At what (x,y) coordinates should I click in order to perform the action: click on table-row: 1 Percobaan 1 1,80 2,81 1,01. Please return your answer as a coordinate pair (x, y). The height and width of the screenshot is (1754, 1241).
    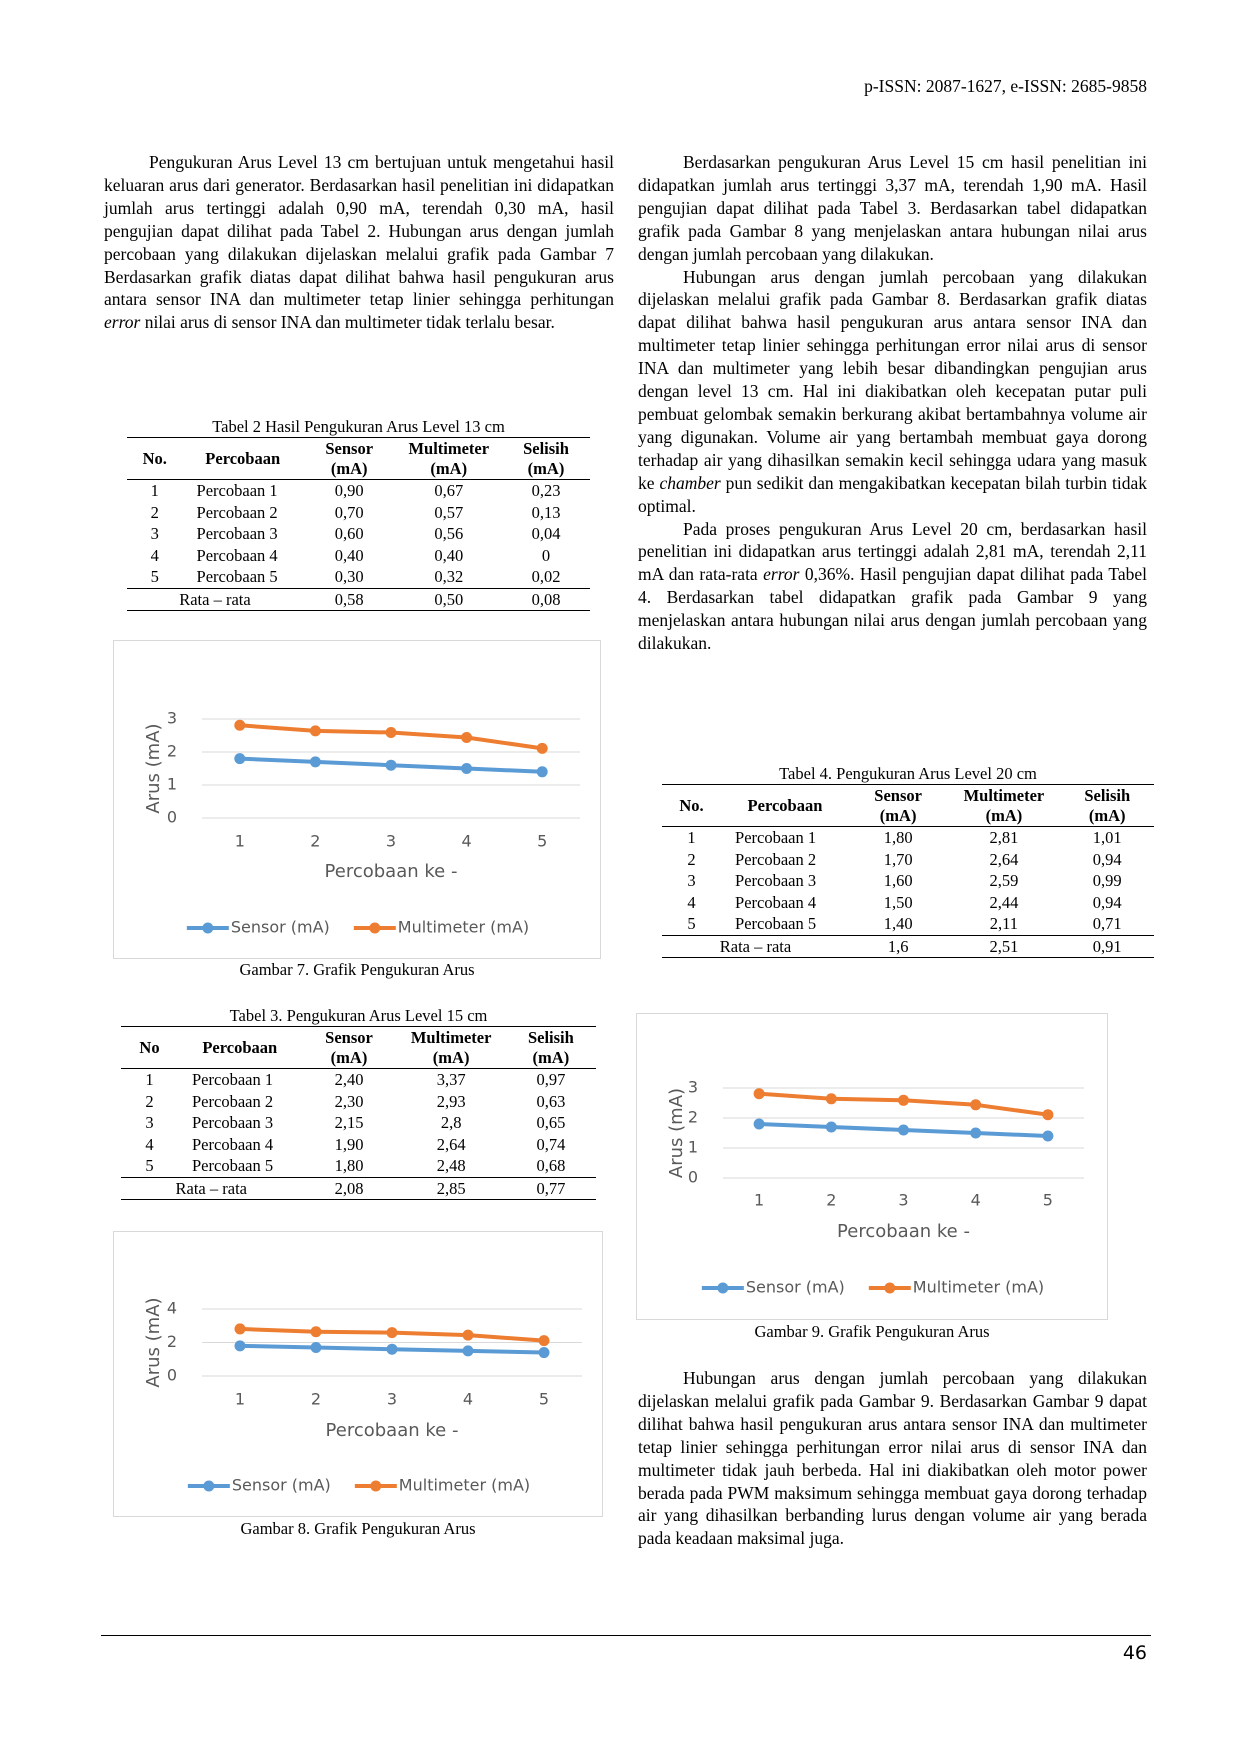
    Looking at the image, I should click on (908, 838).